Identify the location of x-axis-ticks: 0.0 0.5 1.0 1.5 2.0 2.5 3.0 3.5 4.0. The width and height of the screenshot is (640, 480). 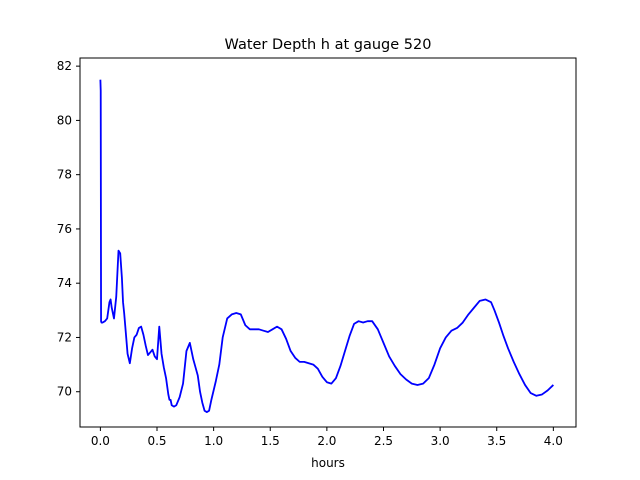
(327, 437).